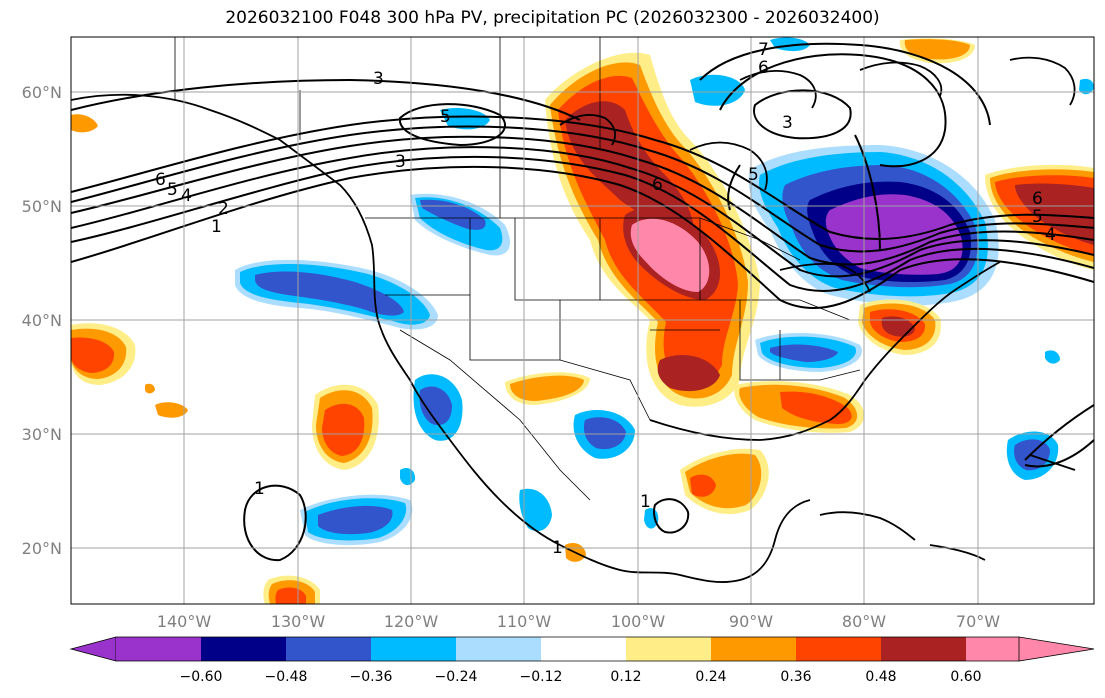 This screenshot has height=698, width=1105. I want to click on lon-label: 90°W, so click(751, 621).